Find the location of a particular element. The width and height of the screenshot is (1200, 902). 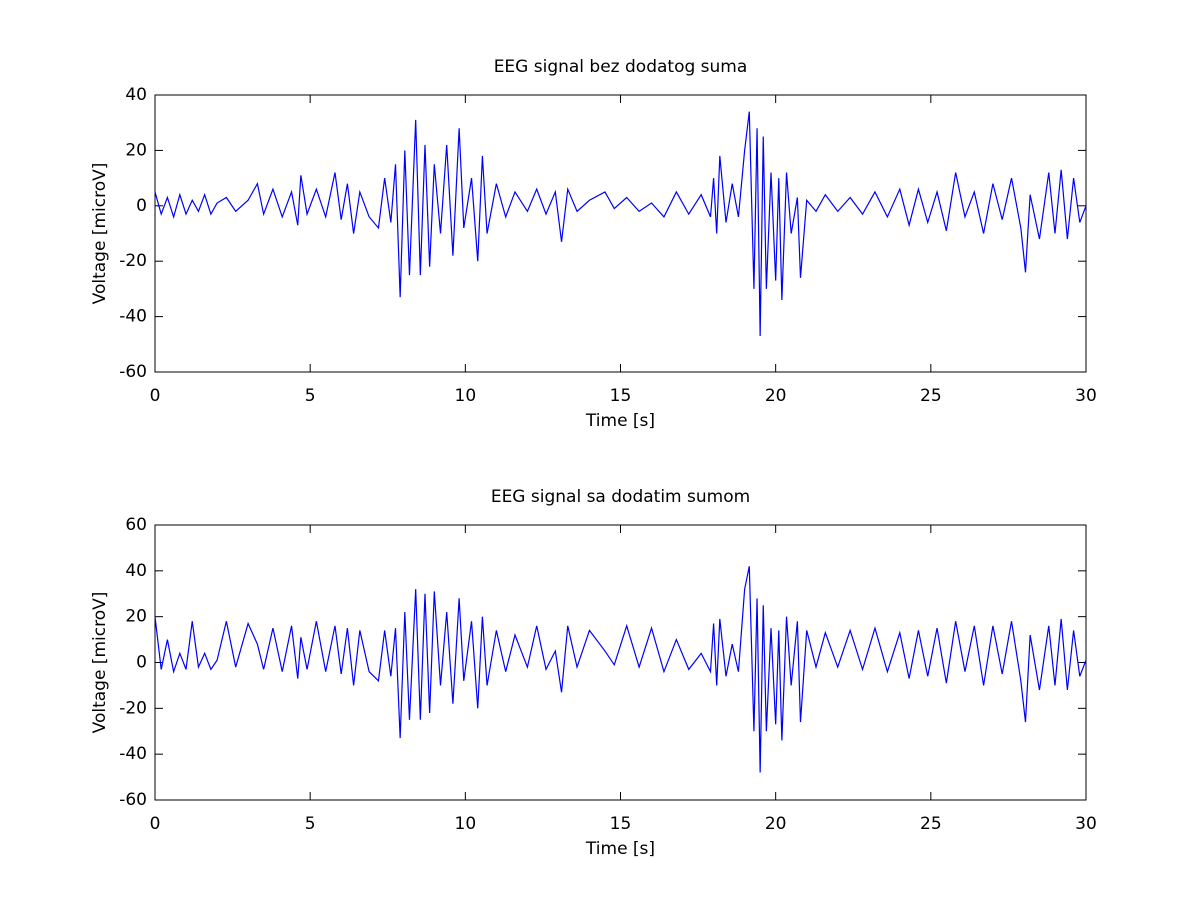

chart-title: EEG signal bez dodatog suma is located at coordinates (621, 67).